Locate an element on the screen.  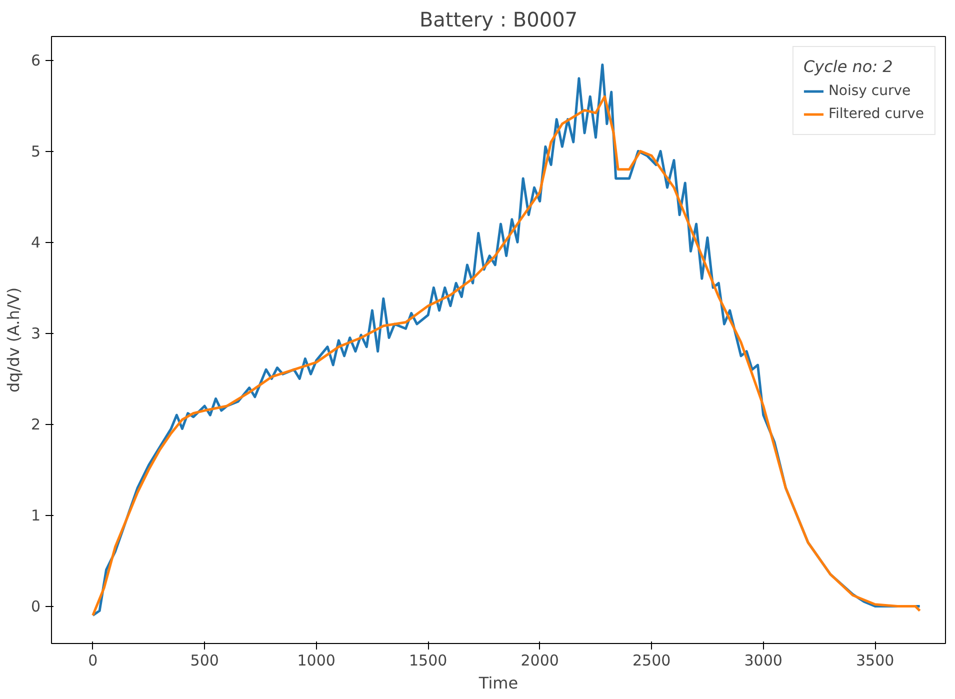
x-axis-title: Time is located at coordinates (498, 683).